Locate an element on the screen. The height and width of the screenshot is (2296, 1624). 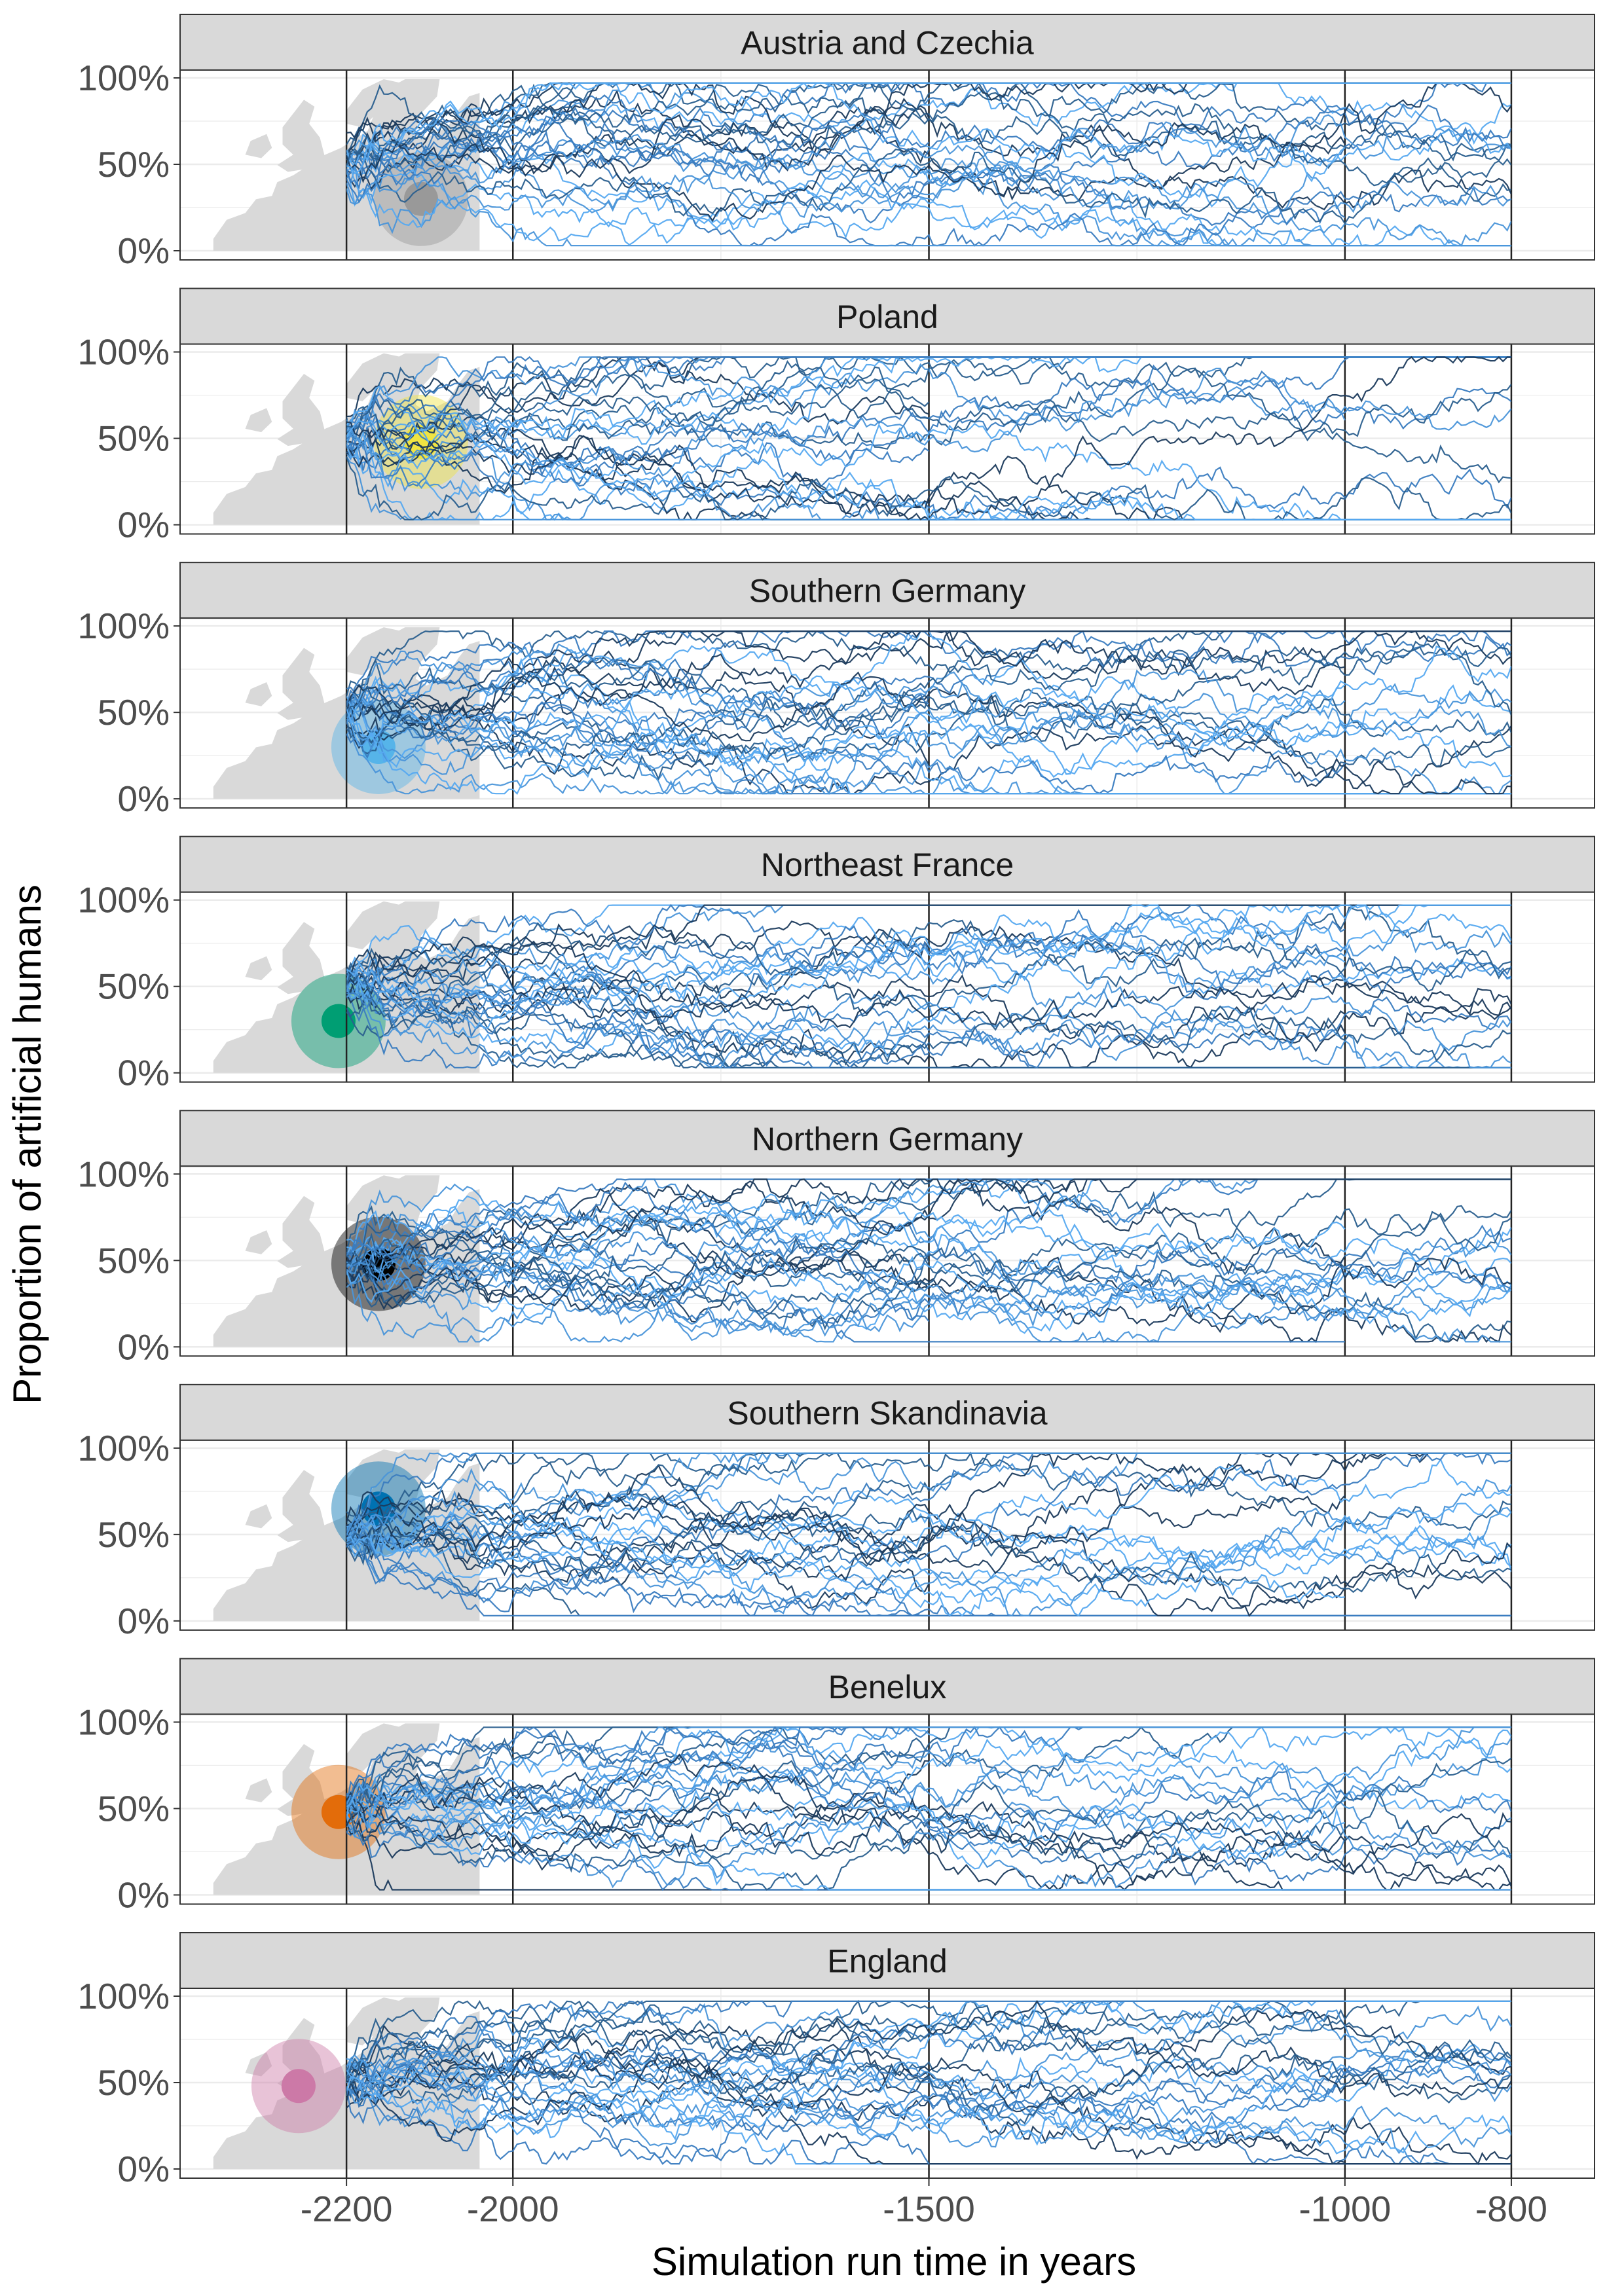
x-tick-label: -1000 is located at coordinates (1345, 2209).